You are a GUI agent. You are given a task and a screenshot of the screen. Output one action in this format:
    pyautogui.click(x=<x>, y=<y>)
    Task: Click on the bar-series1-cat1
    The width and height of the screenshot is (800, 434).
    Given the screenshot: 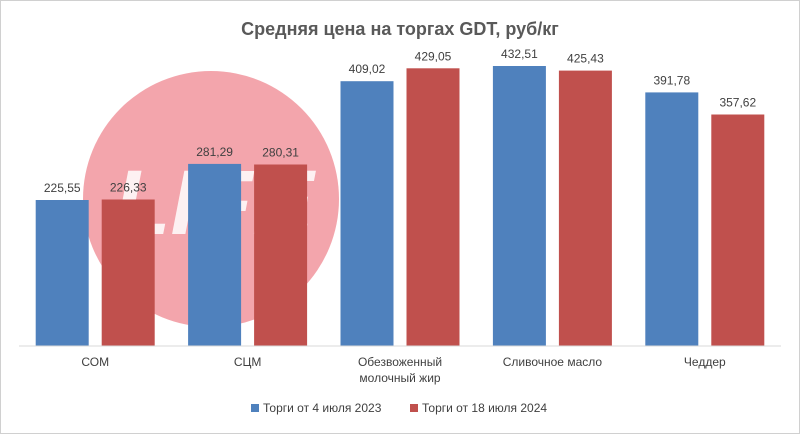 What is the action you would take?
    pyautogui.click(x=62, y=273)
    